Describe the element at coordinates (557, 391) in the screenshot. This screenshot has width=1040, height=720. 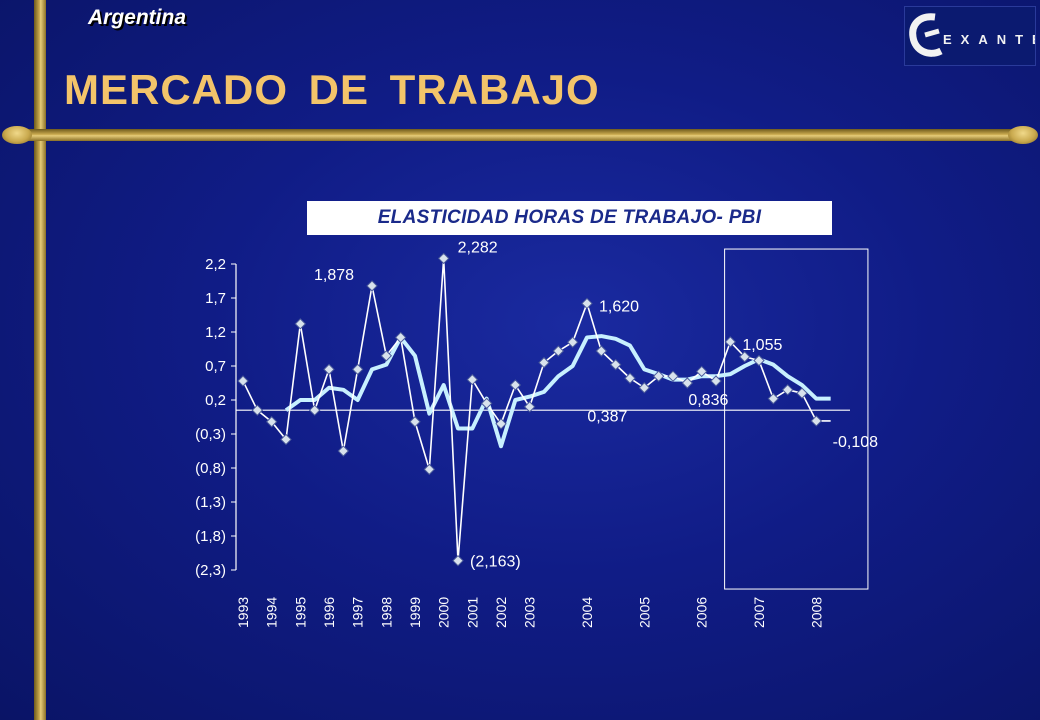
I see `series-line-smoothed` at that location.